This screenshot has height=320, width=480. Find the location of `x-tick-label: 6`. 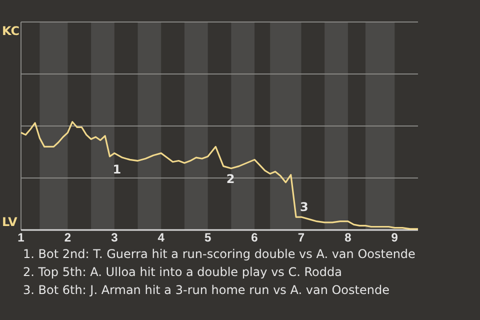

x-tick-label: 6 is located at coordinates (254, 237).